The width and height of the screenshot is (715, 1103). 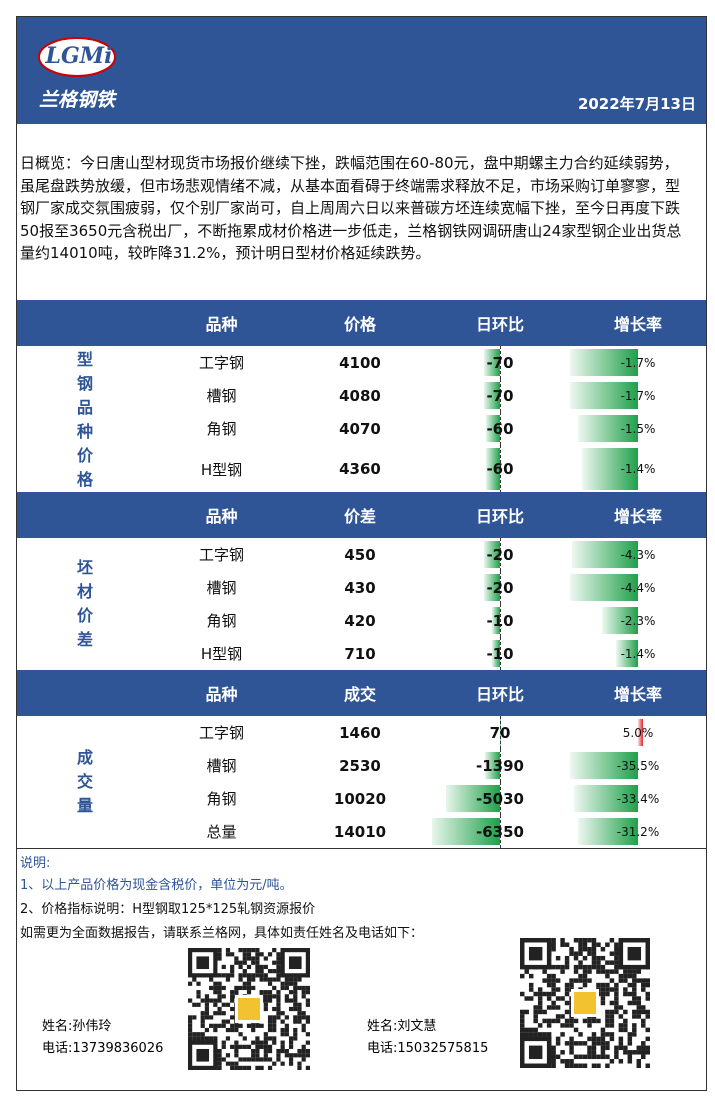 I want to click on contact-phone: 电话:15032575815, so click(x=428, y=1048).